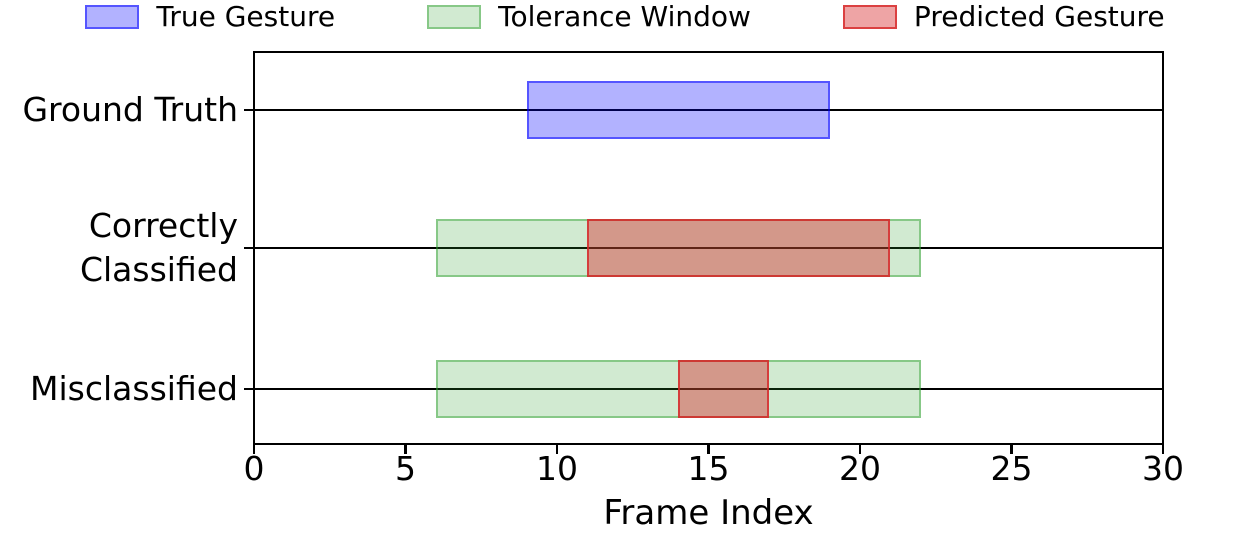 This screenshot has height=536, width=1250. Describe the element at coordinates (708, 513) in the screenshot. I see `x-axis-title: Frame Index` at that location.